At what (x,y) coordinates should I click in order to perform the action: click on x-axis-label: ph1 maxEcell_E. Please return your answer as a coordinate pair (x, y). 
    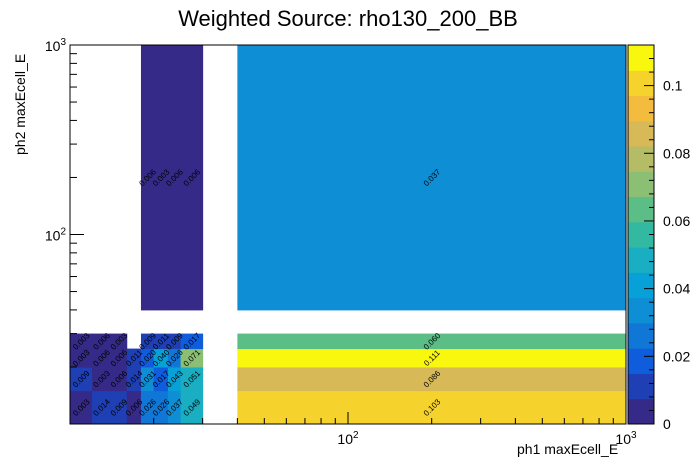
    Looking at the image, I should click on (568, 449).